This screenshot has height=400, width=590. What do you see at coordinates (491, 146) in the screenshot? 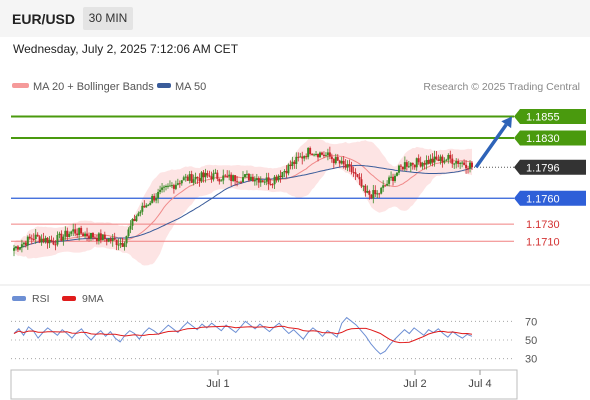
I see `projection-arrow-shaft` at bounding box center [491, 146].